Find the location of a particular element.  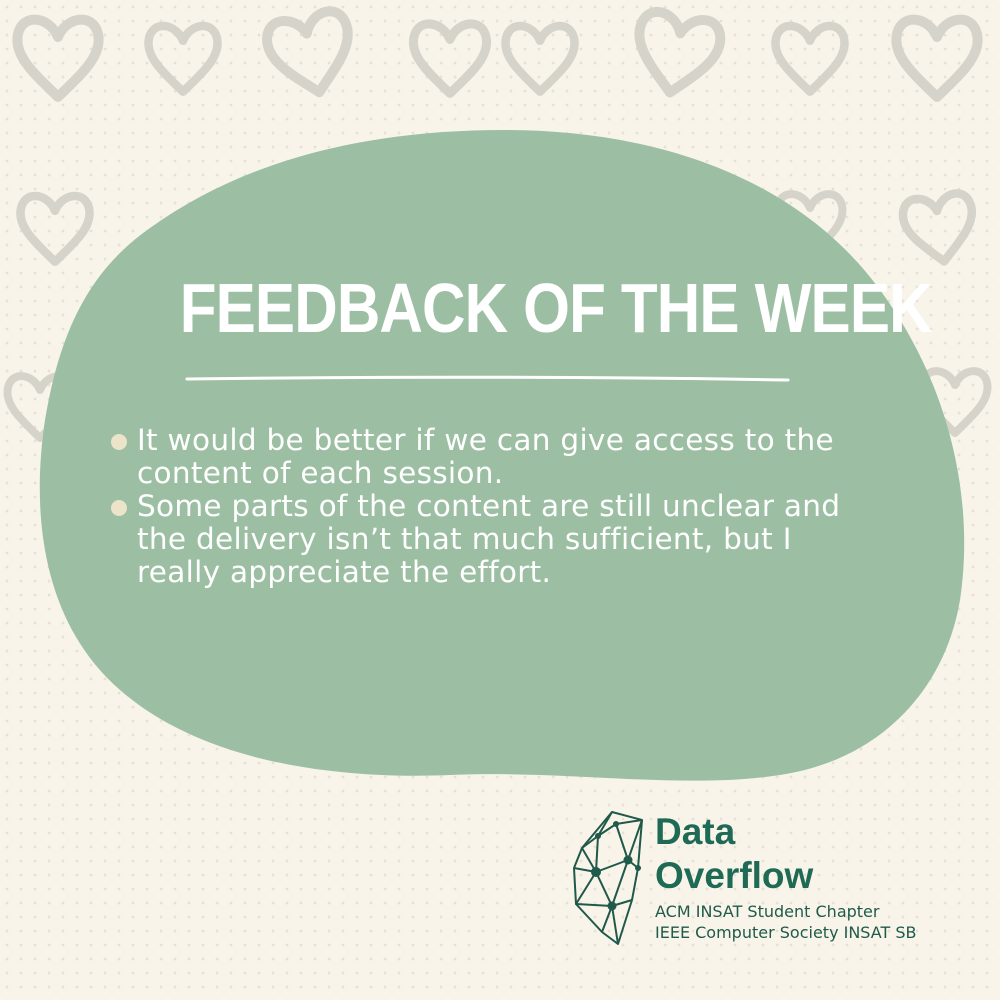

brand-name-line2: Overflow is located at coordinates (734, 875).